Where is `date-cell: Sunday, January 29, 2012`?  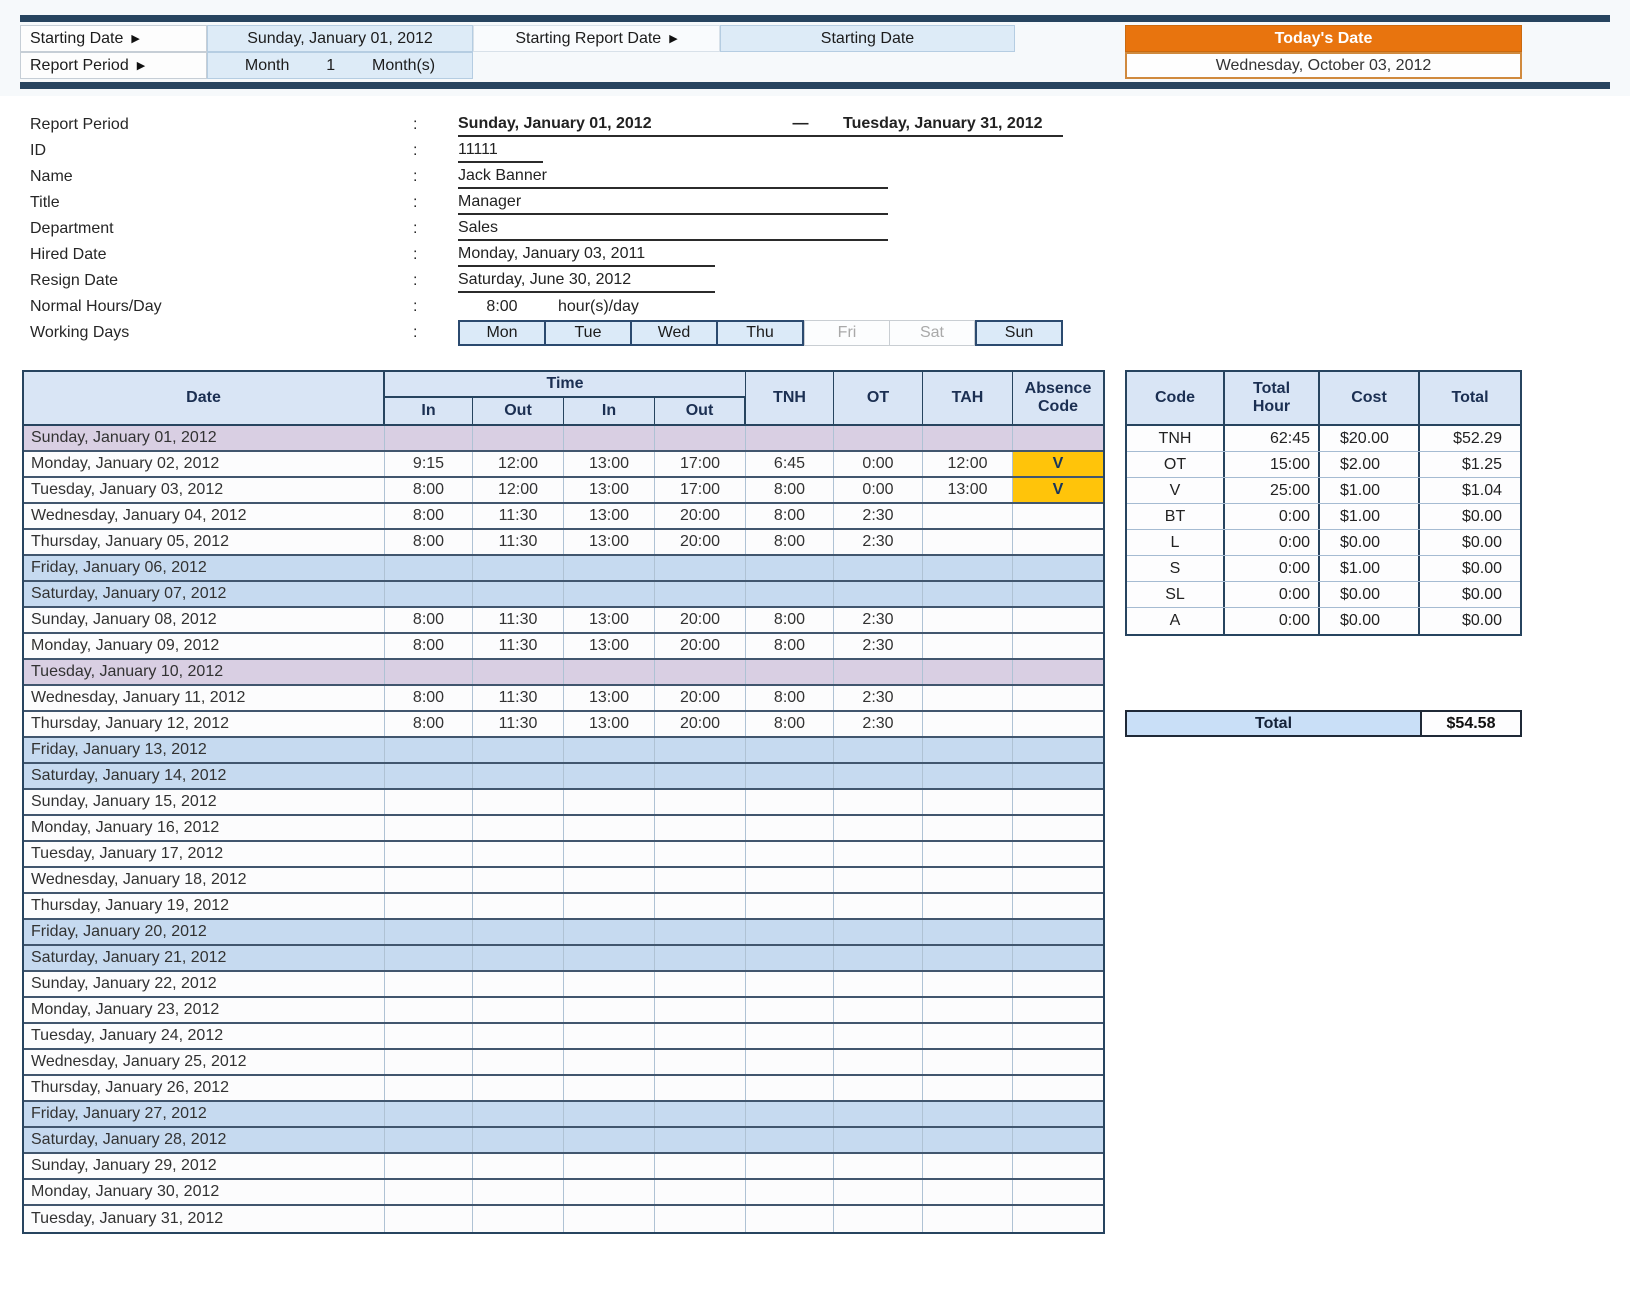 date-cell: Sunday, January 29, 2012 is located at coordinates (204, 1166).